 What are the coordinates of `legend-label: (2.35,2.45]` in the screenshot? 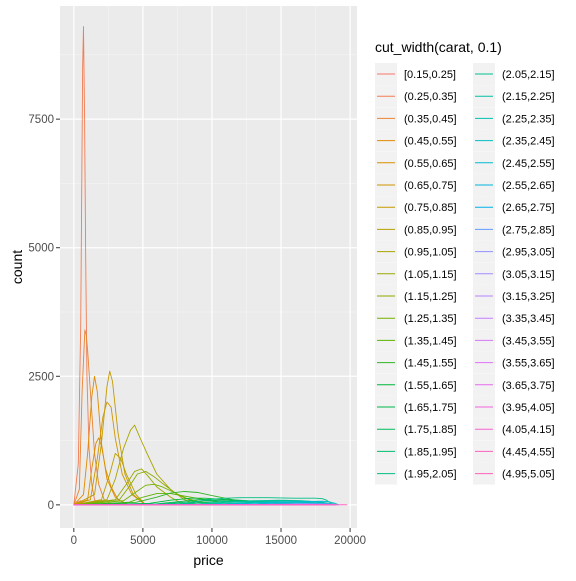 It's located at (528, 142).